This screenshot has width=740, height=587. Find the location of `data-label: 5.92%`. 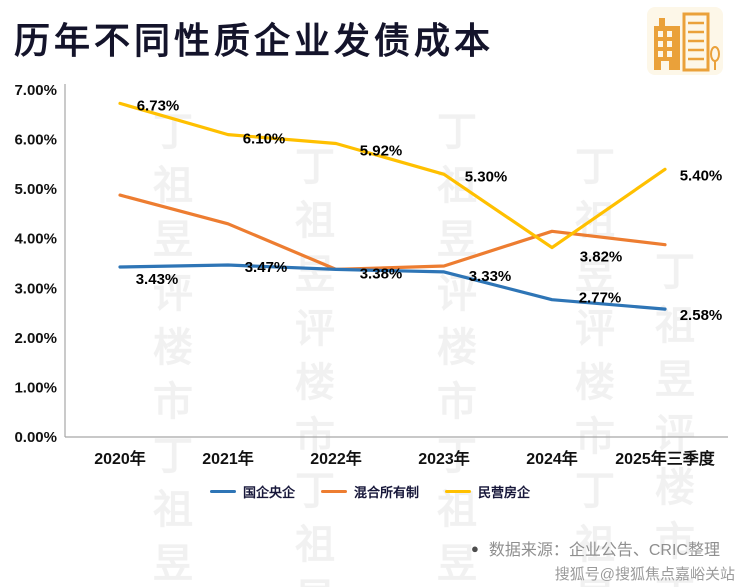

data-label: 5.92% is located at coordinates (381, 151).